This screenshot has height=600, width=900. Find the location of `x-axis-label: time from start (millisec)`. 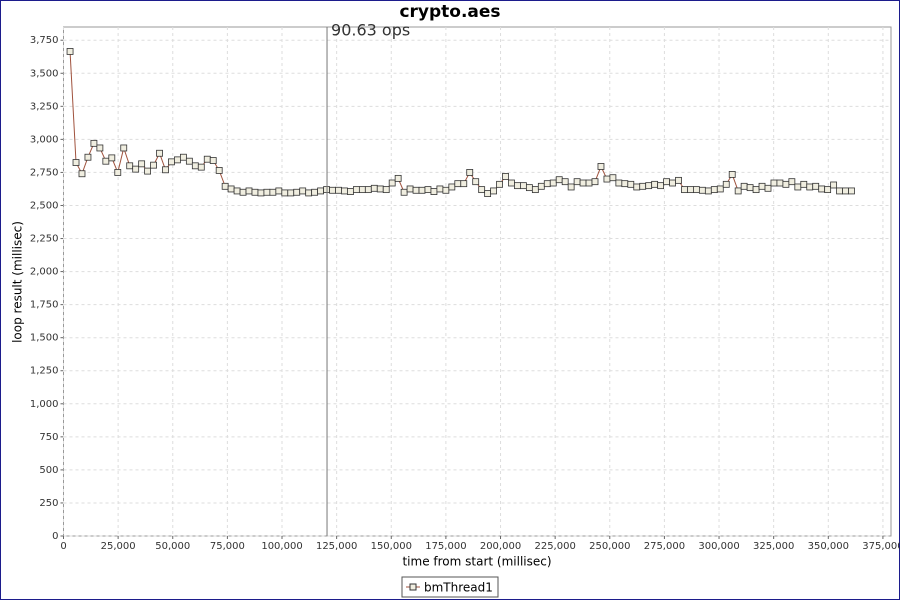

x-axis-label: time from start (millisec) is located at coordinates (476, 562).